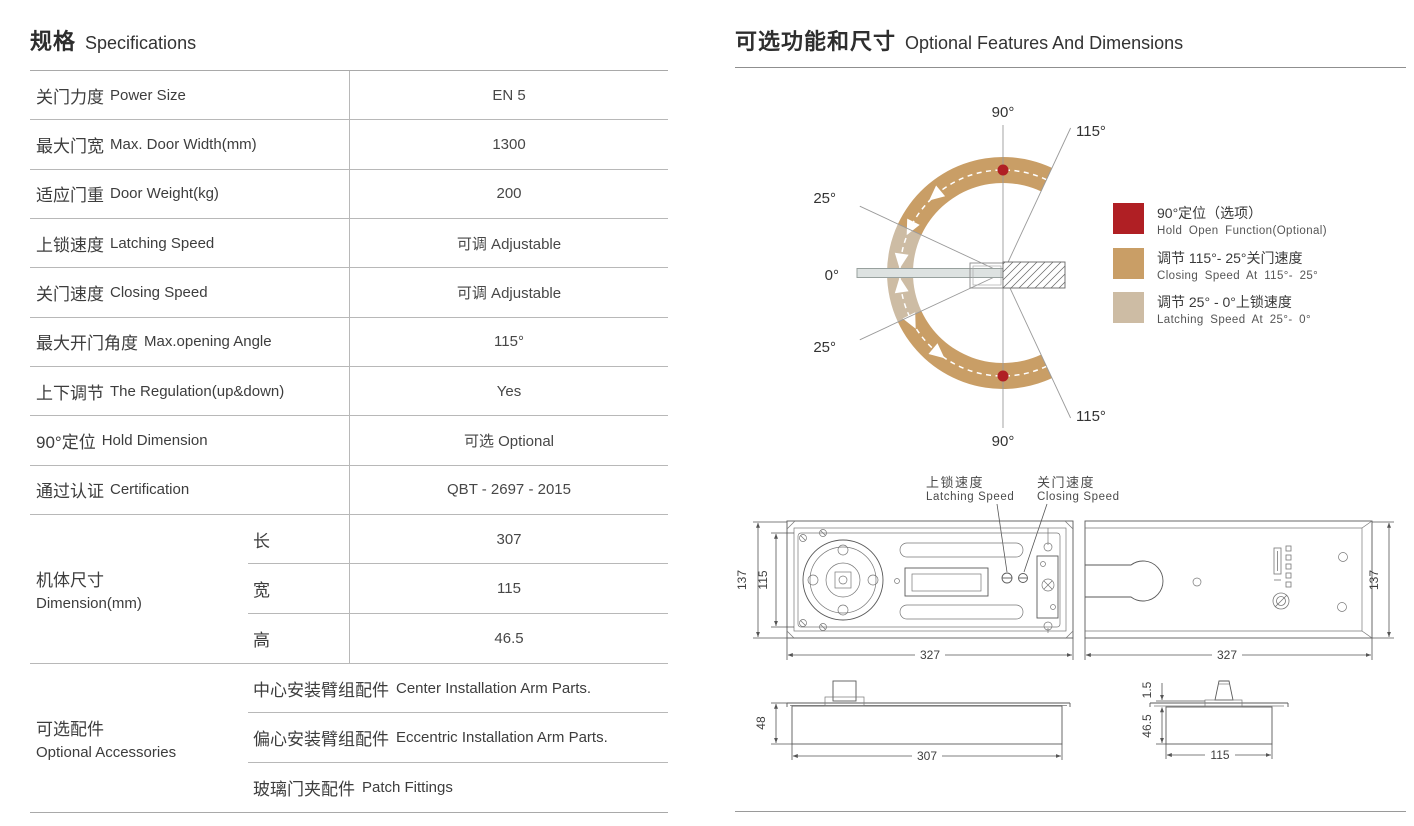 The height and width of the screenshot is (826, 1414). Describe the element at coordinates (509, 490) in the screenshot. I see `row-value: QBT - 2697 - 2015` at that location.